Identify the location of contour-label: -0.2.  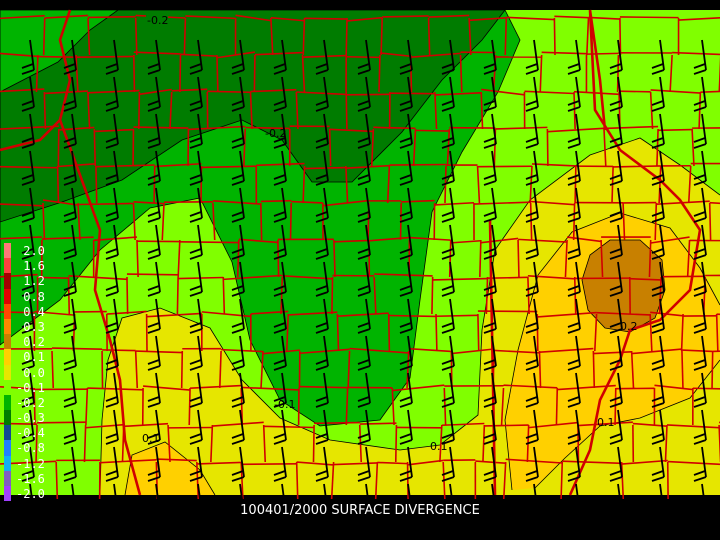
(157, 20).